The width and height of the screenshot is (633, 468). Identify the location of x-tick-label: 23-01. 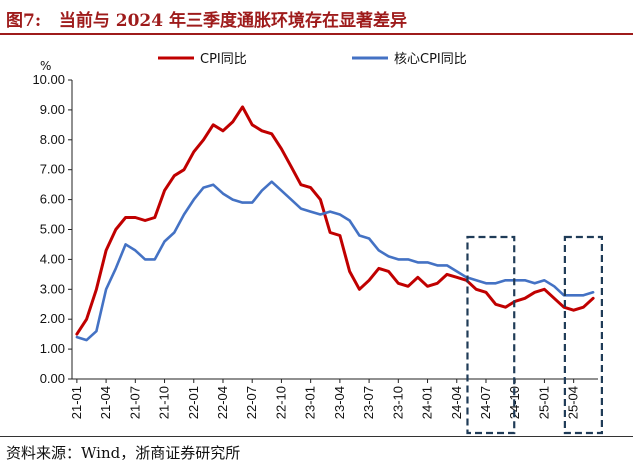
(310, 402).